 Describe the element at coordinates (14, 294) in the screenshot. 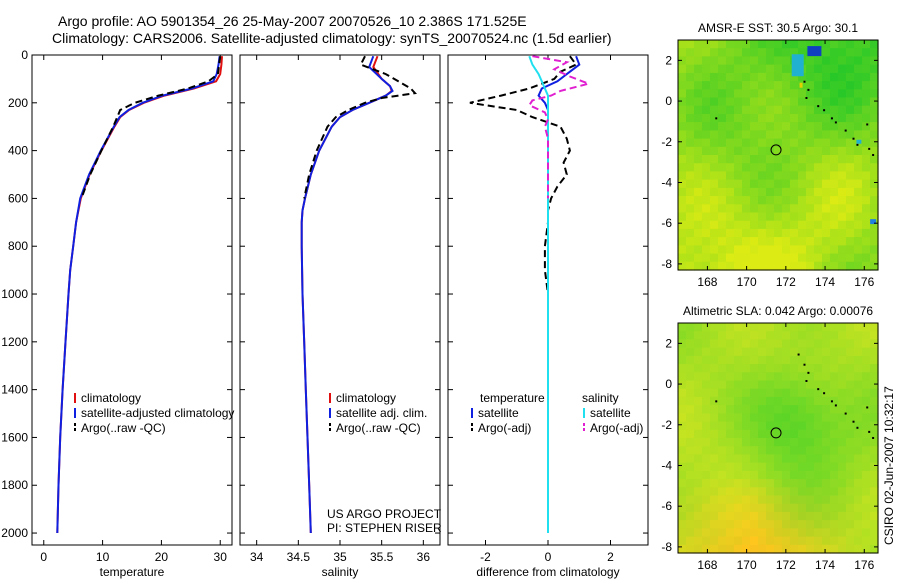

I see `temperature-ytick-label: 1000` at that location.